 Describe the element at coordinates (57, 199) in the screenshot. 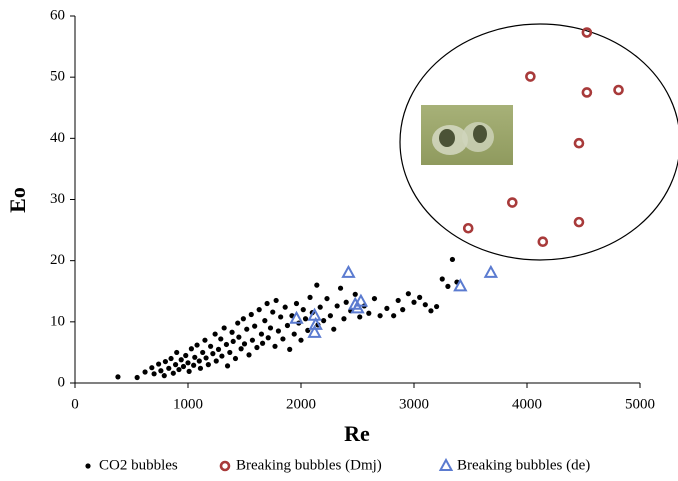

I see `y-tick-label: 30` at that location.